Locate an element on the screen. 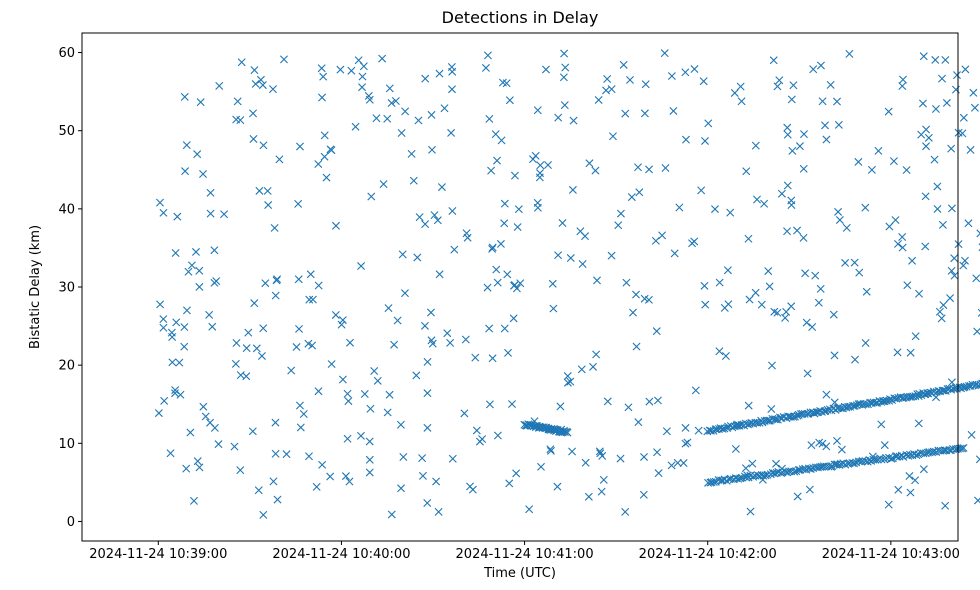  y-tick-label: 20 is located at coordinates (66, 366).